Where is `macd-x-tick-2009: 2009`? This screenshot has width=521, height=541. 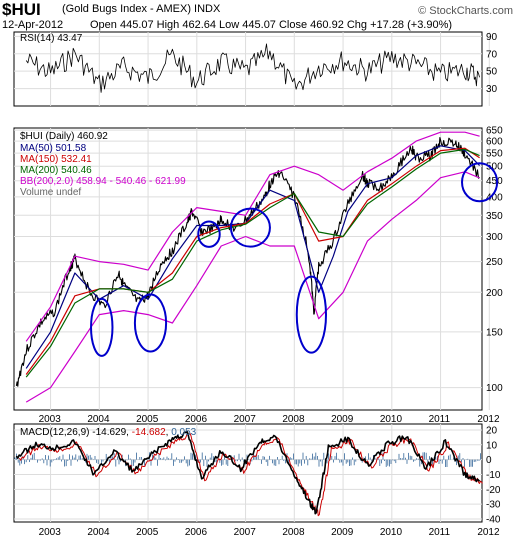 macd-x-tick-2009: 2009 is located at coordinates (342, 532).